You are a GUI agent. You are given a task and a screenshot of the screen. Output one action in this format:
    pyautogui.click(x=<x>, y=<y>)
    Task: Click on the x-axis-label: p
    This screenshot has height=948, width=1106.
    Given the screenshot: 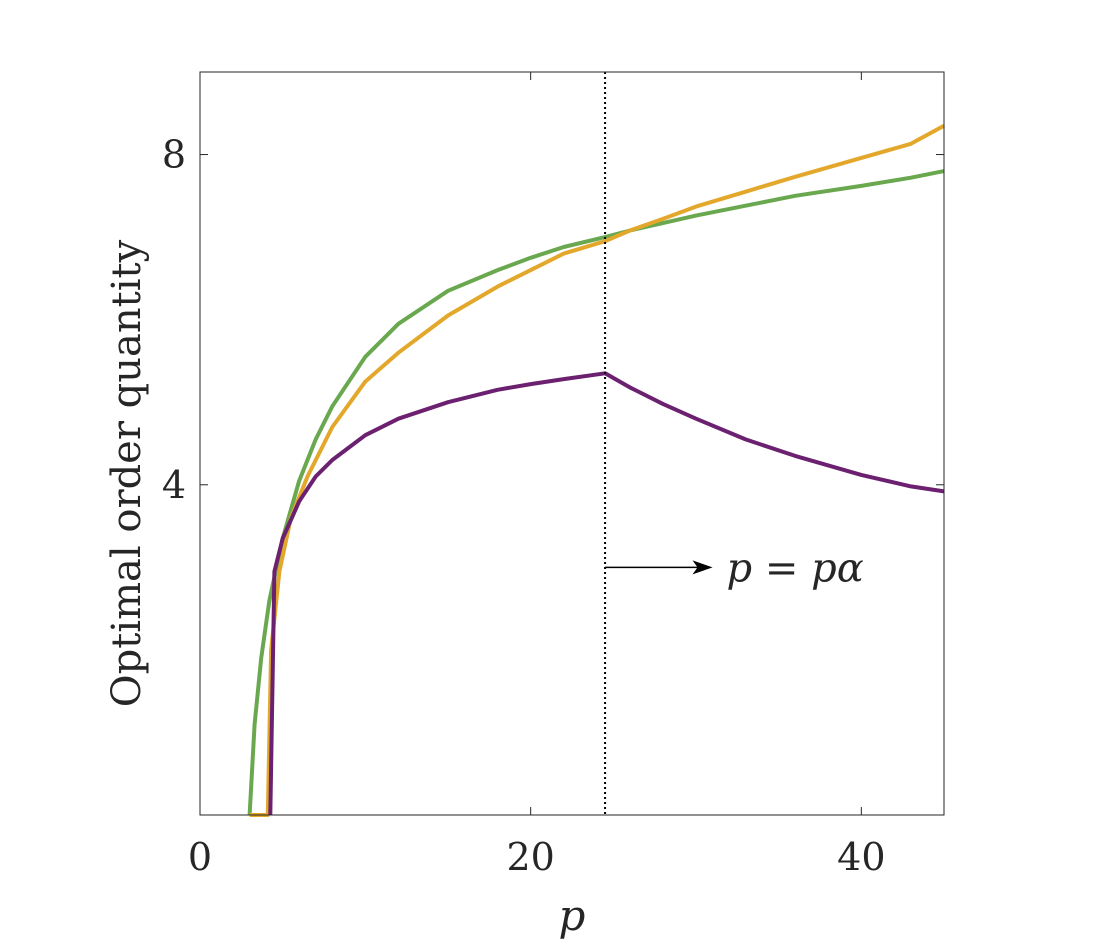 What is the action you would take?
    pyautogui.click(x=572, y=915)
    